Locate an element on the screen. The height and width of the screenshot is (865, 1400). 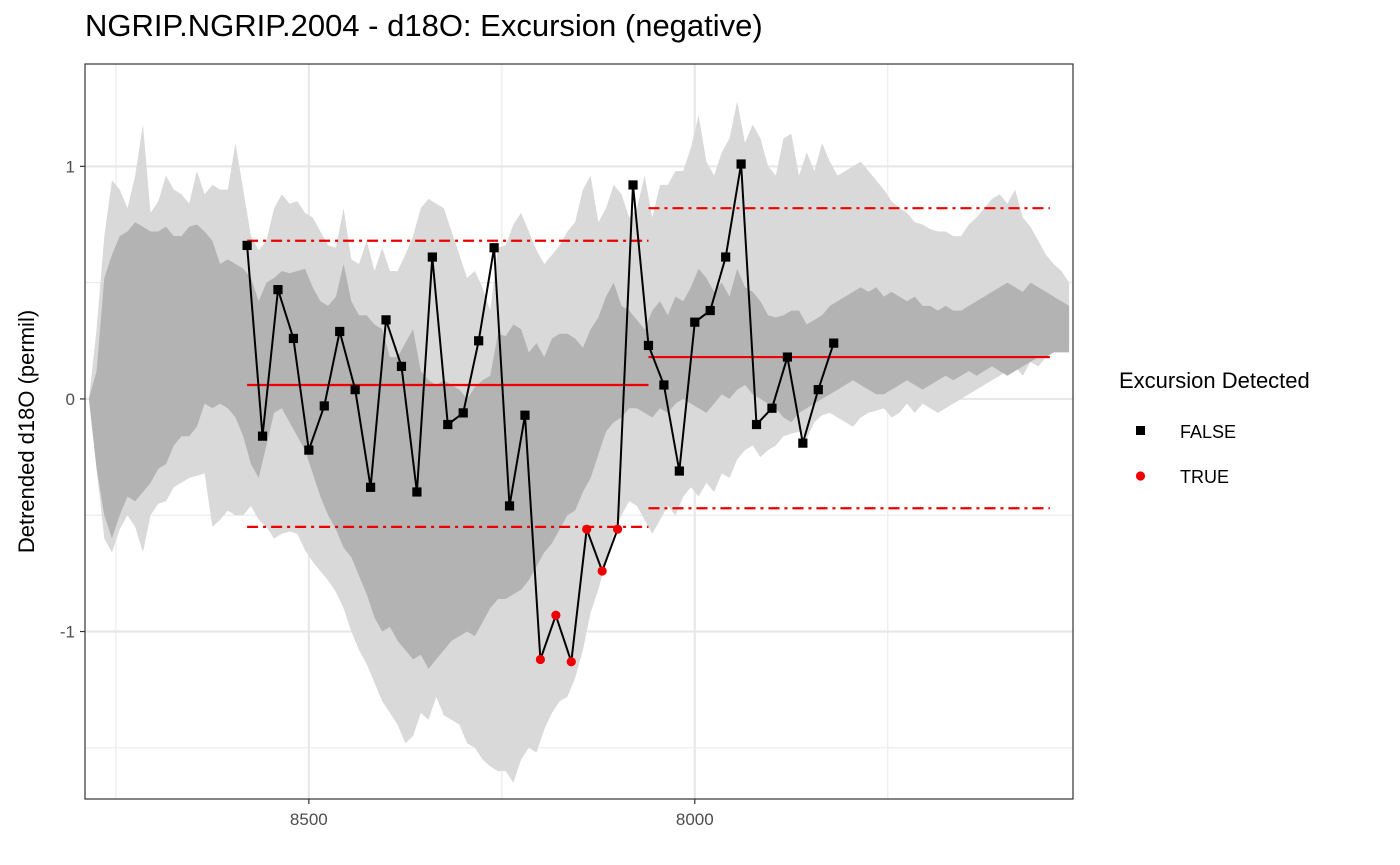
legend-label-false: FALSE is located at coordinates (1208, 432).